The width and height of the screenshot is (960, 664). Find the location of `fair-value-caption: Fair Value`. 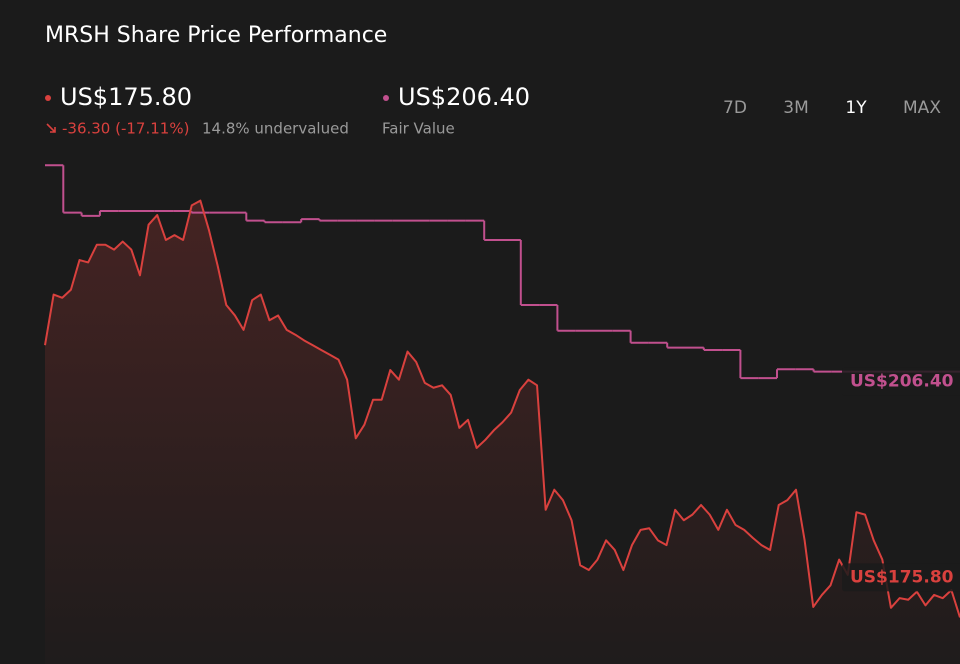

fair-value-caption: Fair Value is located at coordinates (418, 129).